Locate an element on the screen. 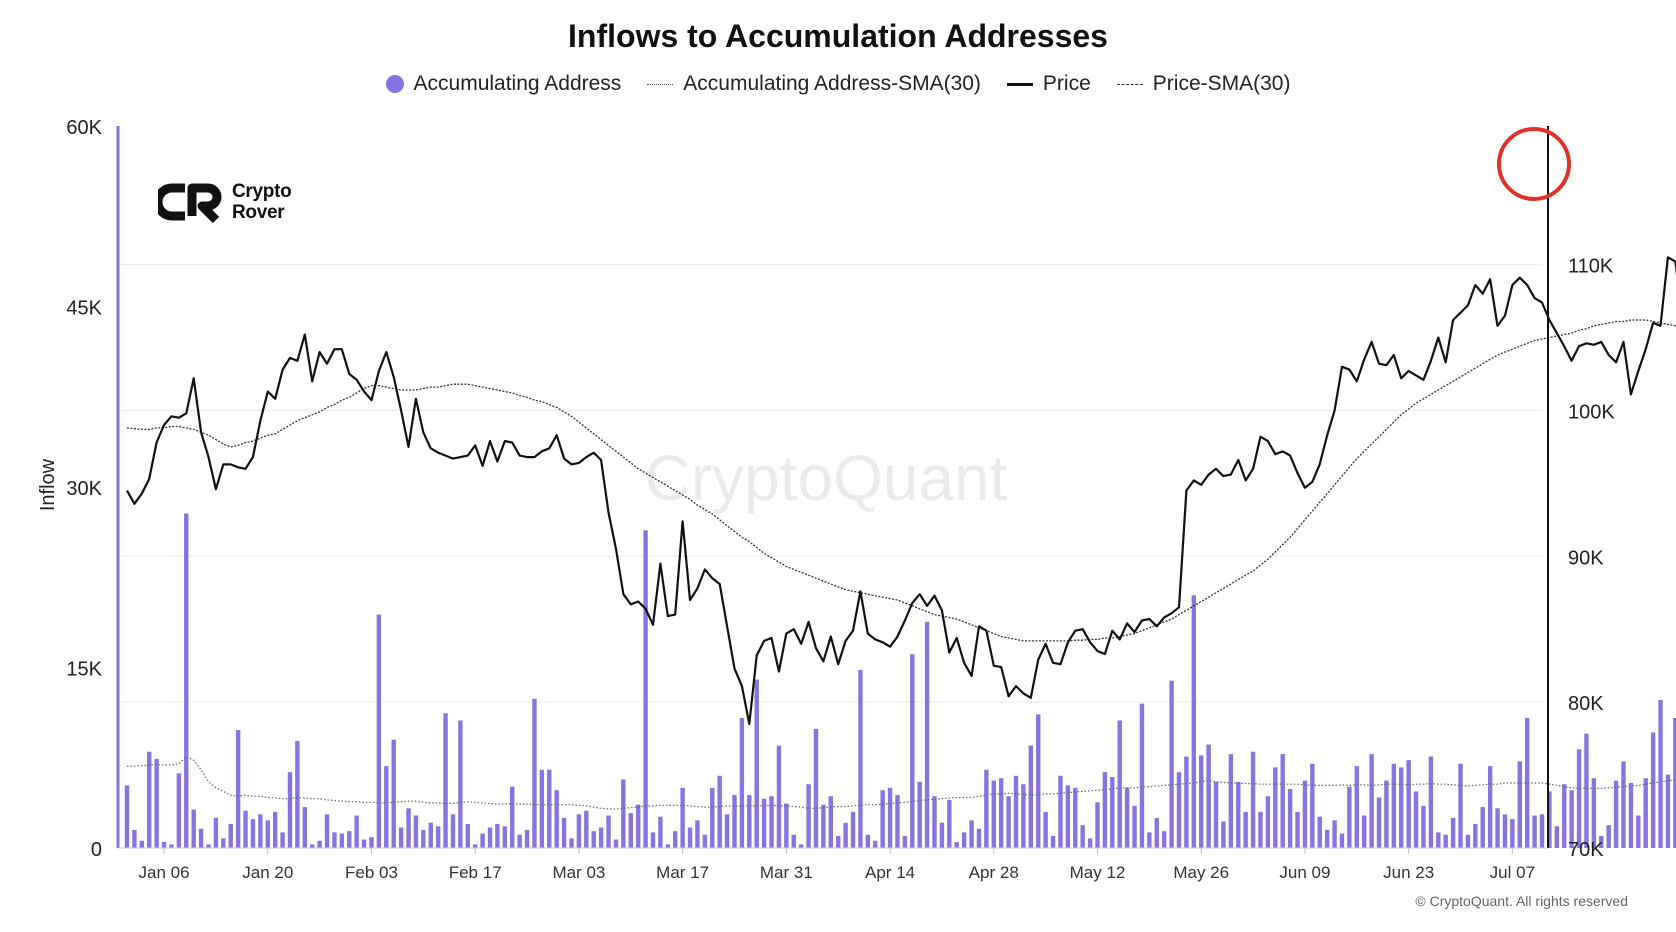 Image resolution: width=1676 pixels, height=932 pixels. accumulating-address-sma-line is located at coordinates (901, 782).